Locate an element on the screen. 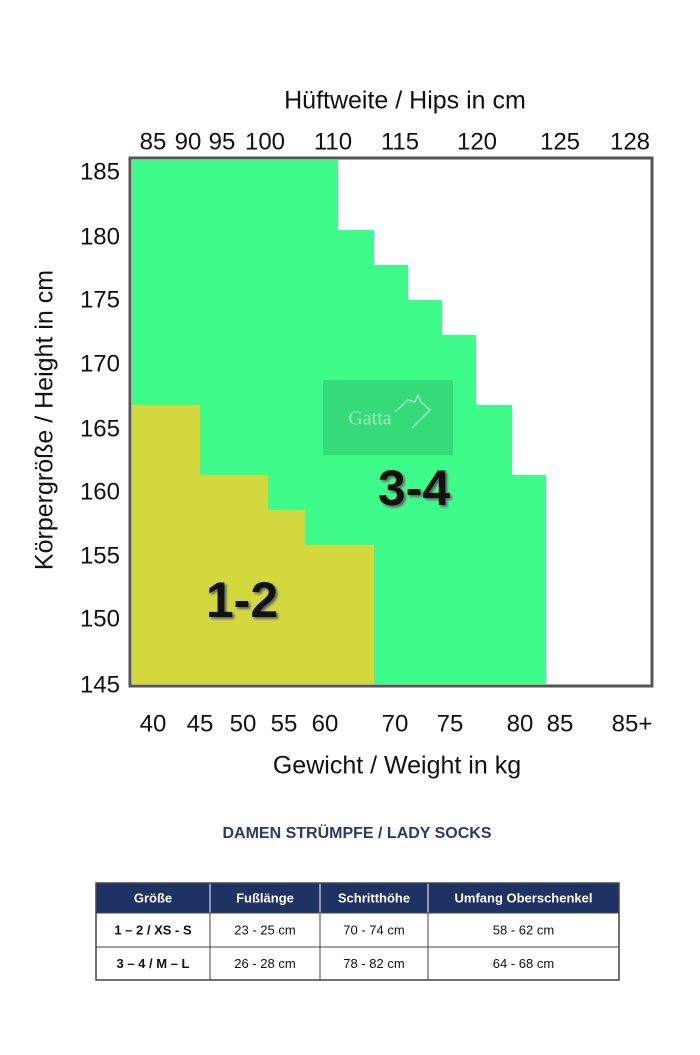 The image size is (700, 1055). table-cell-text: 1 – 2 / XS - S is located at coordinates (153, 929).